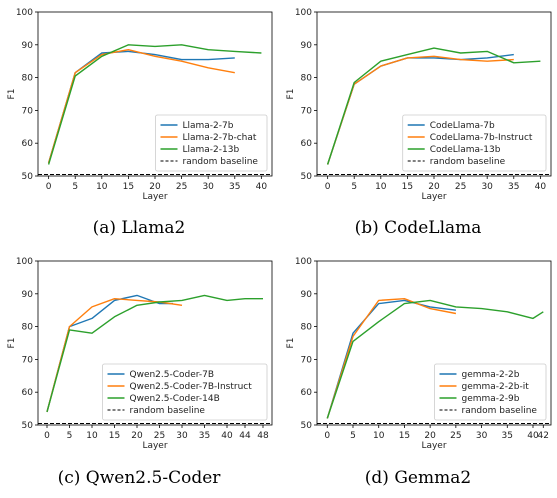  What do you see at coordinates (139, 478) in the screenshot?
I see `chart-caption: (c) Qwen2.5-Coder` at bounding box center [139, 478].